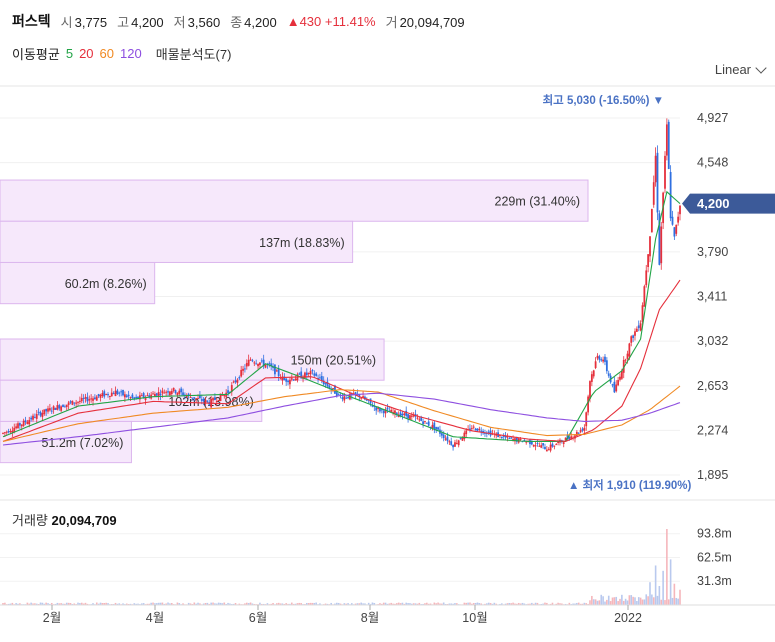 The width and height of the screenshot is (775, 642). What do you see at coordinates (121, 53) in the screenshot?
I see `moving-average-legend: 이동평균 5 20 60 120 매물분석도(7)` at bounding box center [121, 53].